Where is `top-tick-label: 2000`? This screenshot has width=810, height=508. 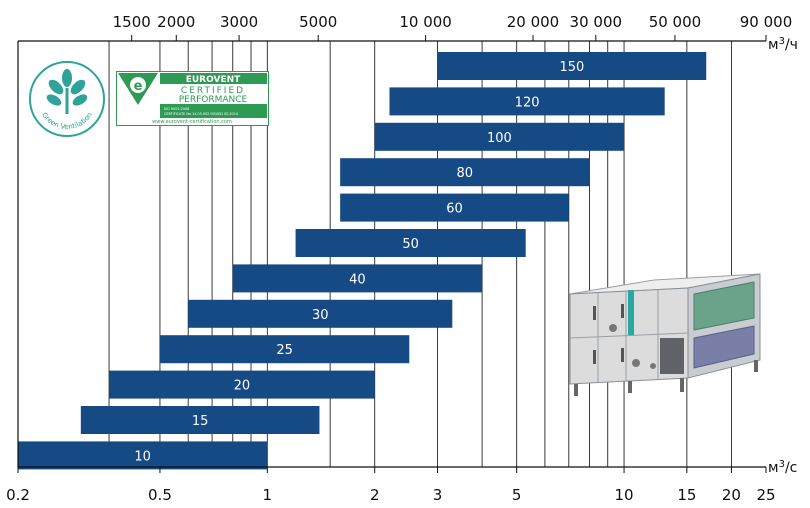
top-tick-label: 2000 is located at coordinates (176, 22).